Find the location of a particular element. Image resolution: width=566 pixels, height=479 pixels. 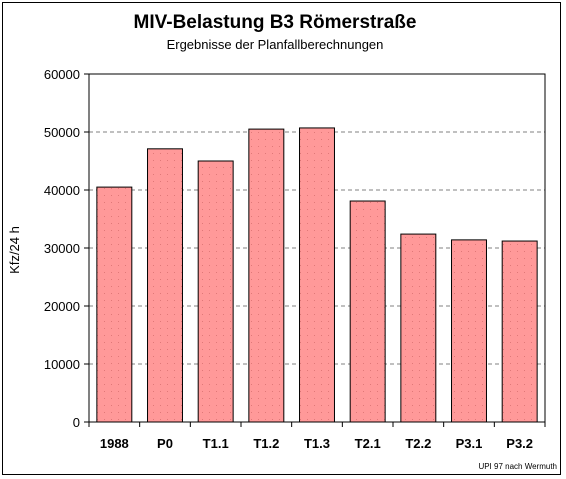

y-axis-label: Kfz/24 h is located at coordinates (14, 250).